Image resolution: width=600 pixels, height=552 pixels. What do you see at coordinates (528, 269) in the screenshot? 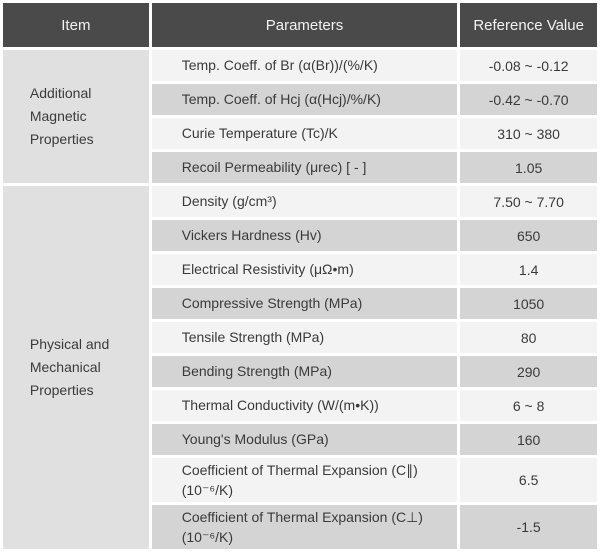
I see `value-cell: 1.4` at bounding box center [528, 269].